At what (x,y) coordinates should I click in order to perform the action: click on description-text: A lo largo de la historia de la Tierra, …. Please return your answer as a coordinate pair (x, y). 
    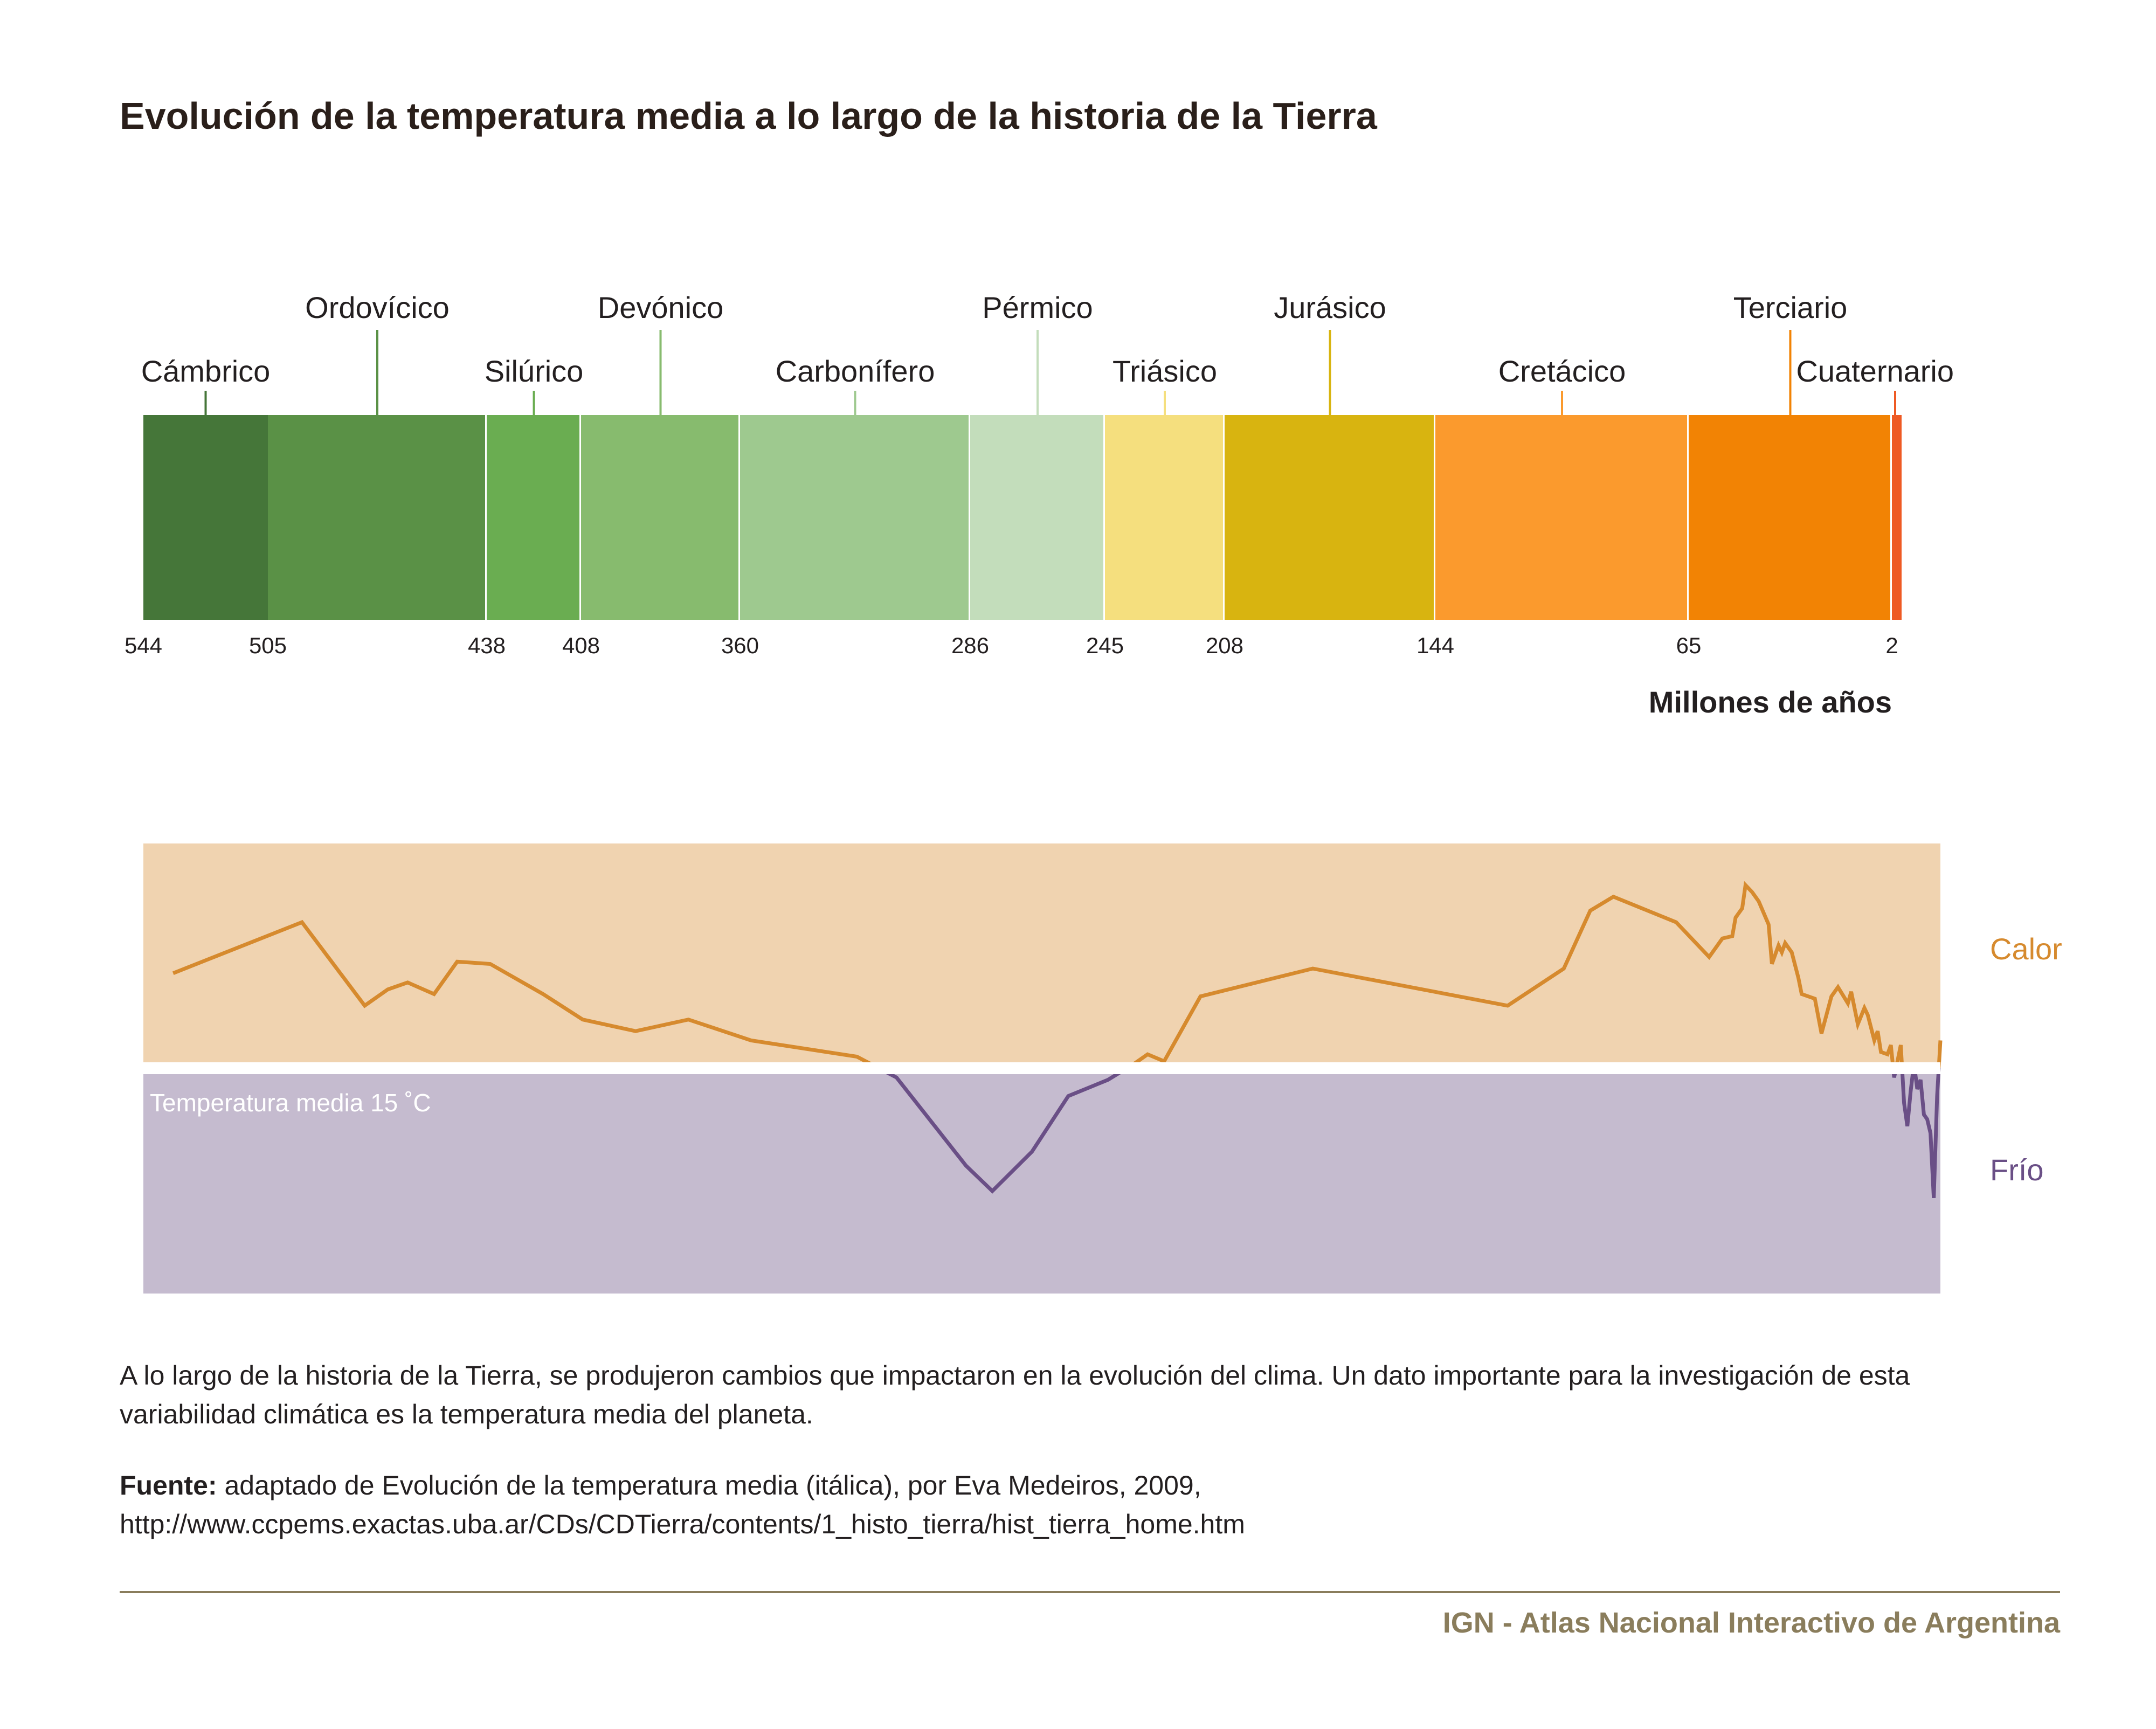
    Looking at the image, I should click on (1015, 1394).